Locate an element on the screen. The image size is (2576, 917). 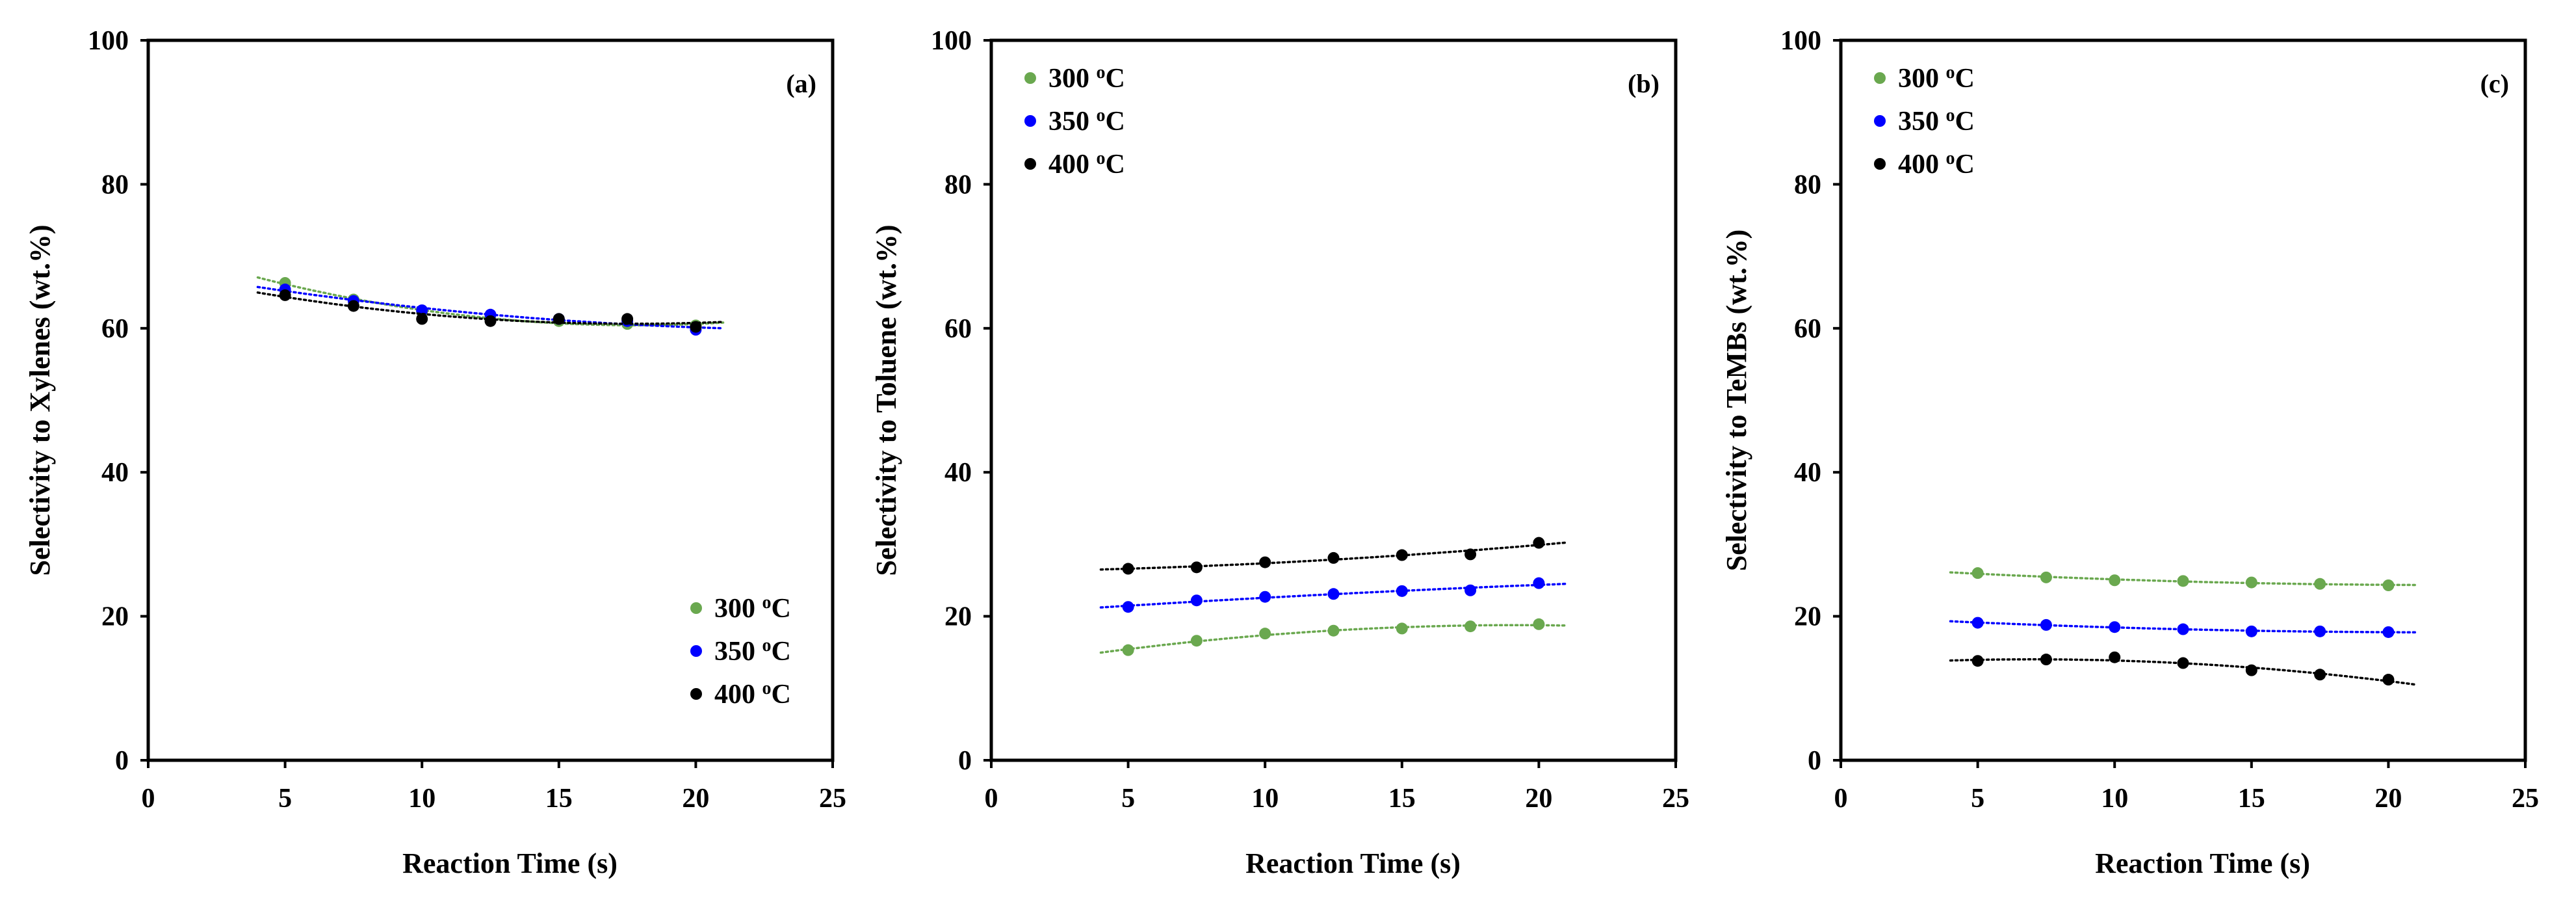
y-axis-label: Selectivity to Xylenes (wt.%) is located at coordinates (40, 400).